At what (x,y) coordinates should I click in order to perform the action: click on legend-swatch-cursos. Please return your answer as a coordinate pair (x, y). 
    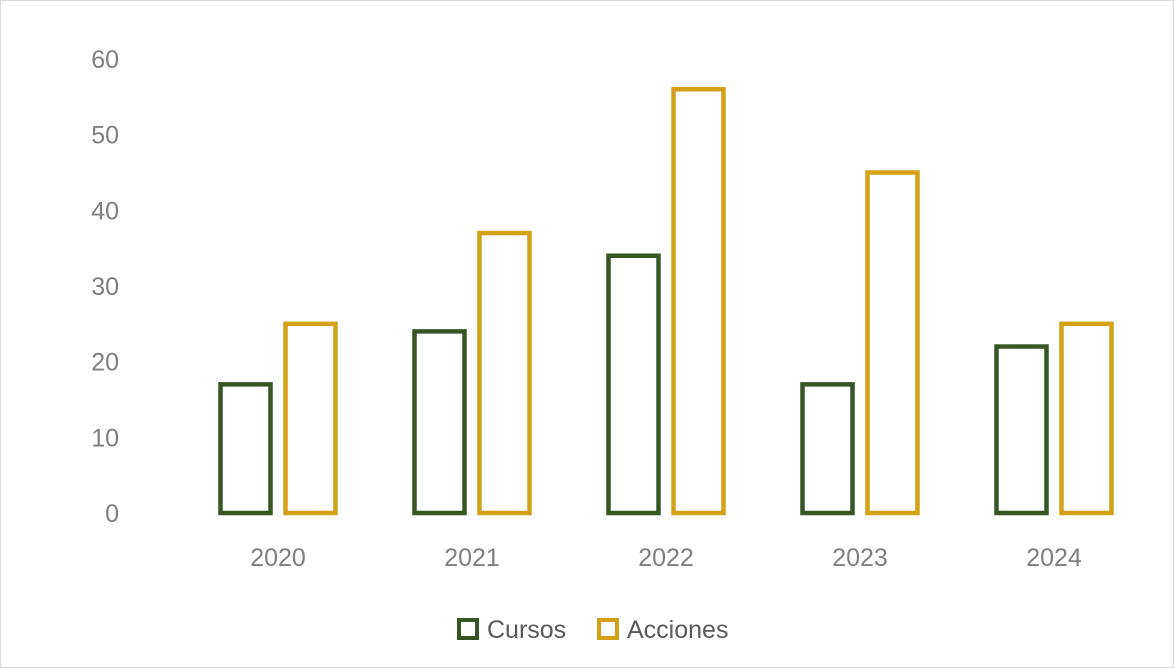
    Looking at the image, I should click on (468, 629).